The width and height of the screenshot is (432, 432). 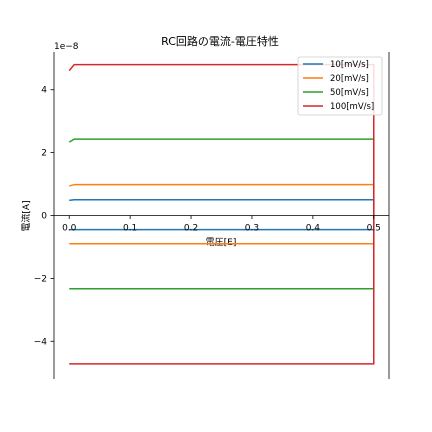 I want to click on y-tick-label-2: 0, so click(x=44, y=217).